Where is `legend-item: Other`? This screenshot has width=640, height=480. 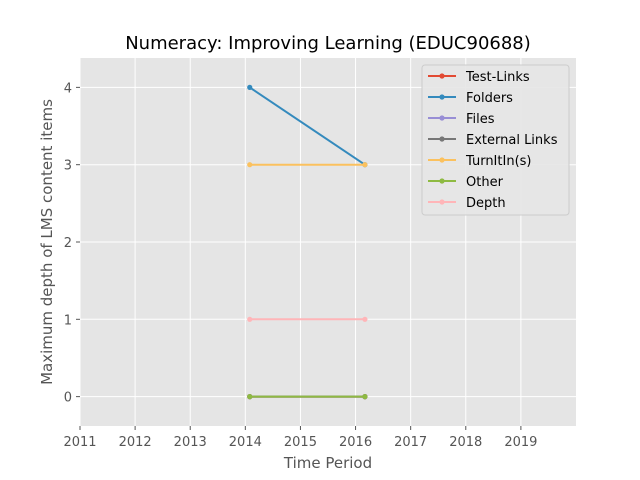 legend-item: Other is located at coordinates (466, 182).